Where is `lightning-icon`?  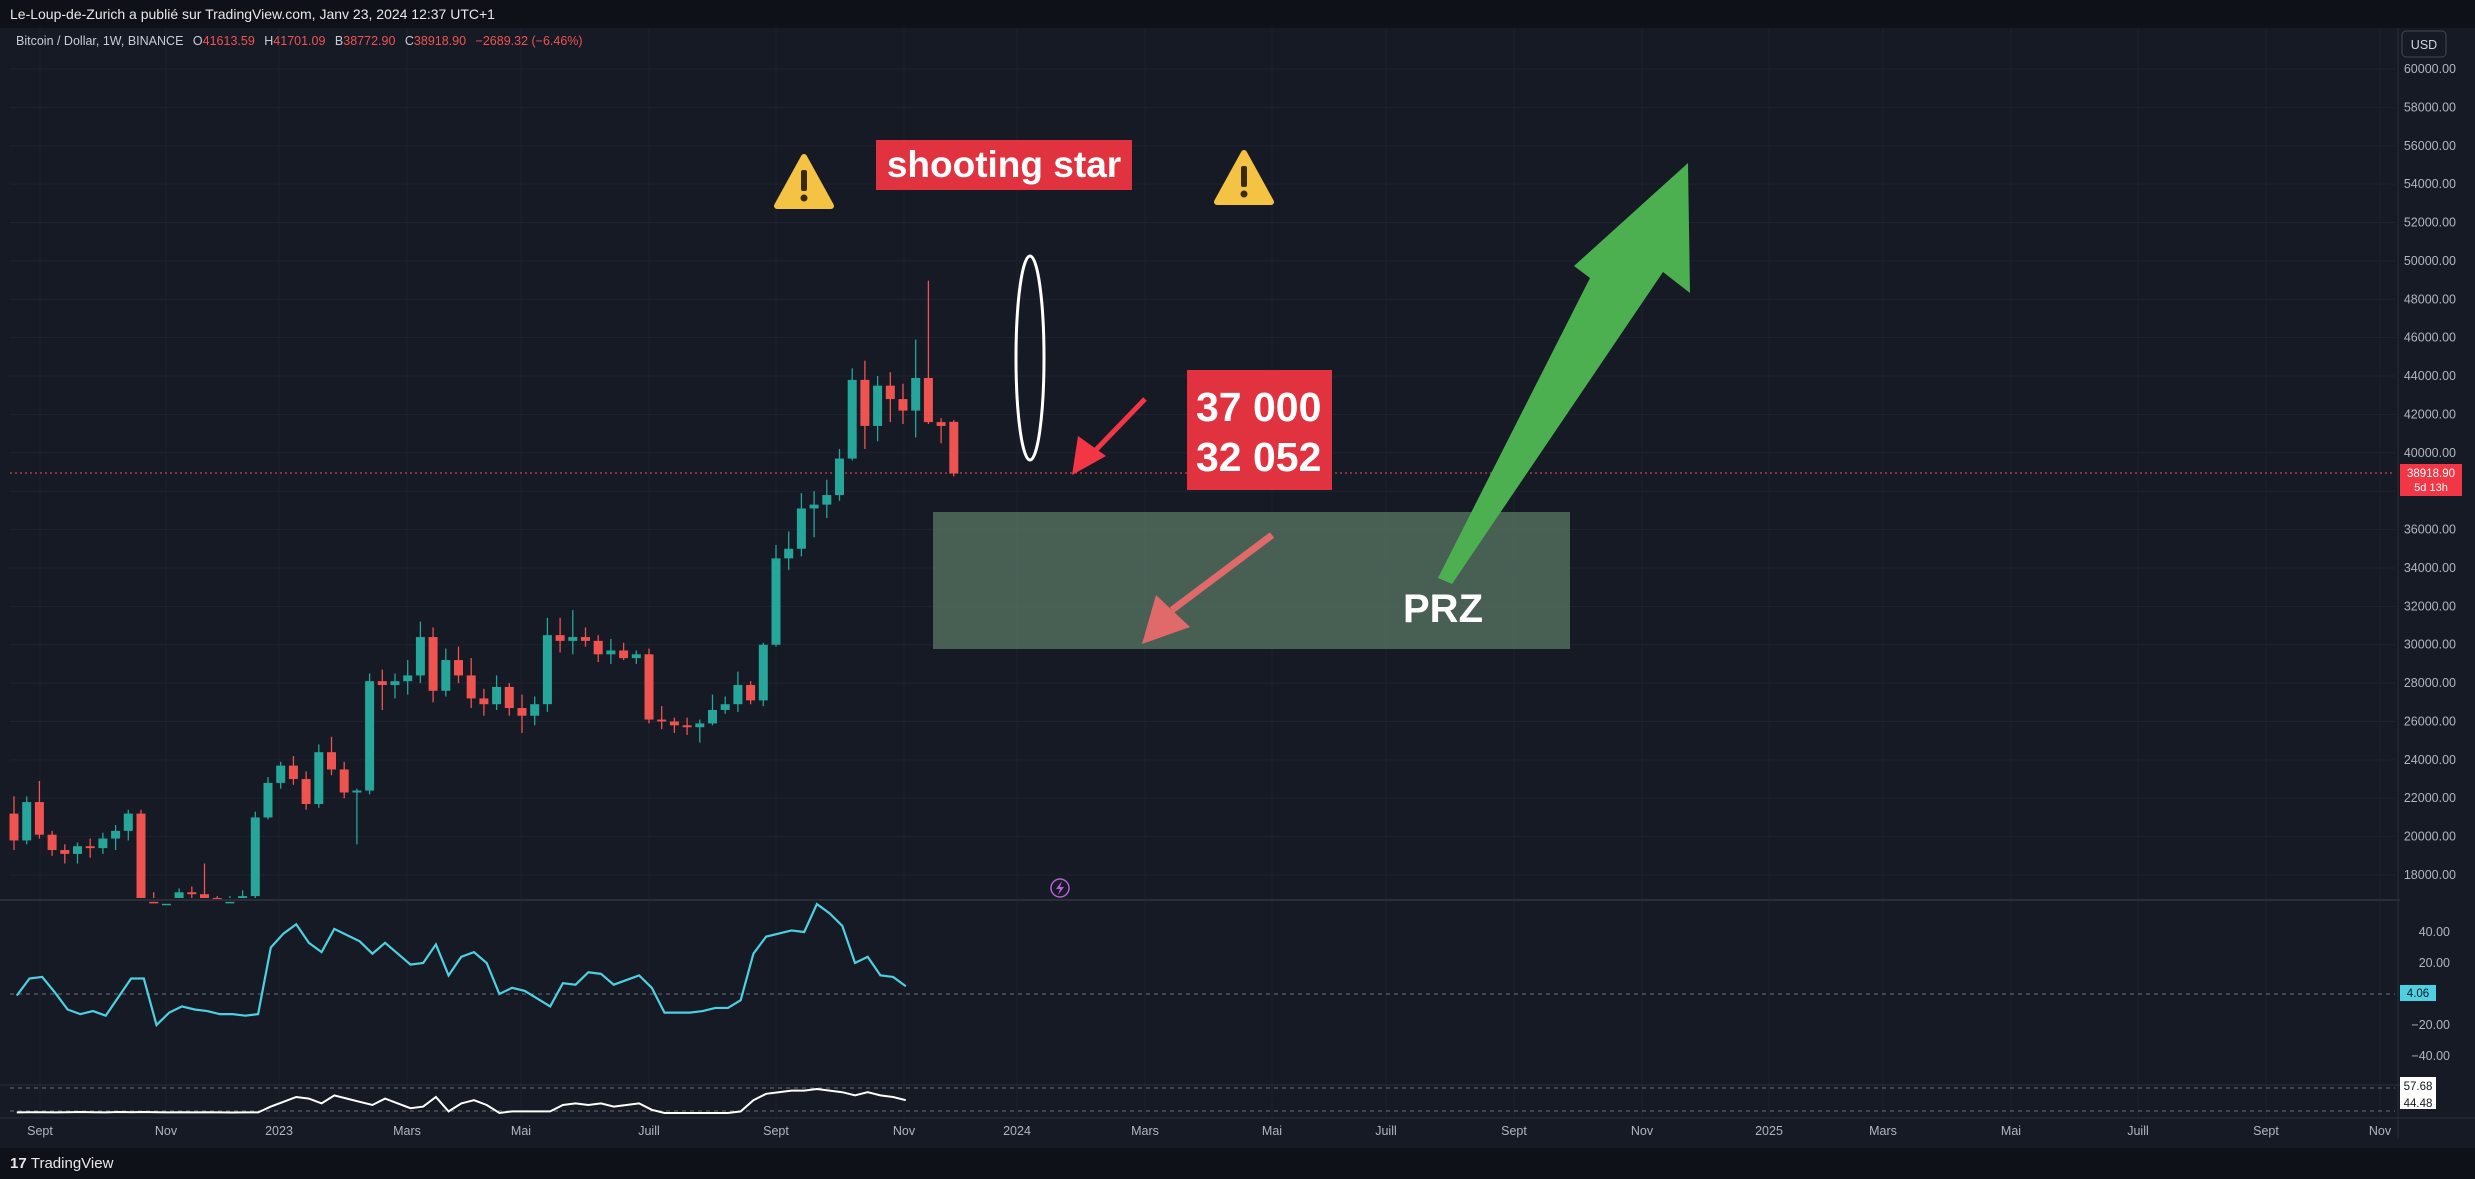 lightning-icon is located at coordinates (1060, 888).